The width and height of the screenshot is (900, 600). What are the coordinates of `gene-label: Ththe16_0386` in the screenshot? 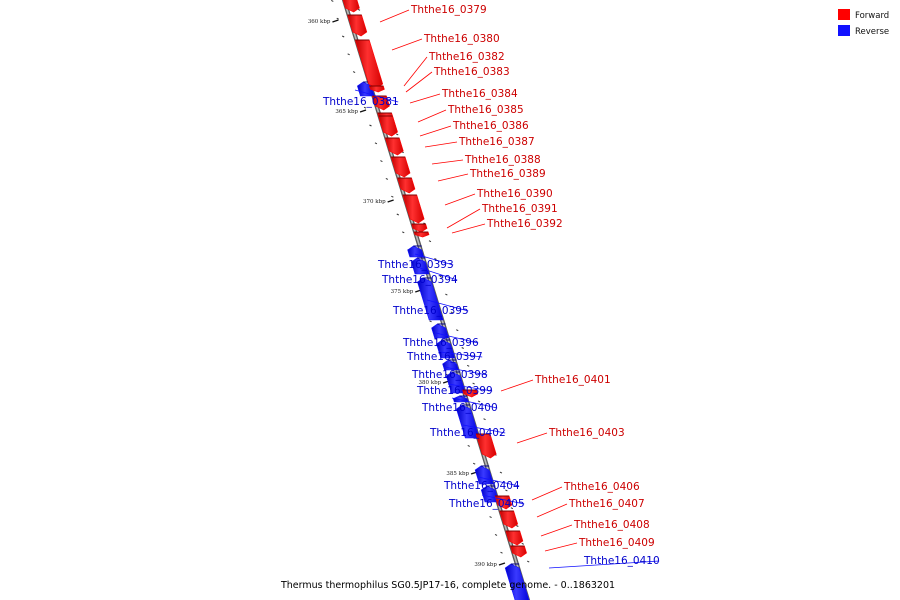 It's located at (490, 126).